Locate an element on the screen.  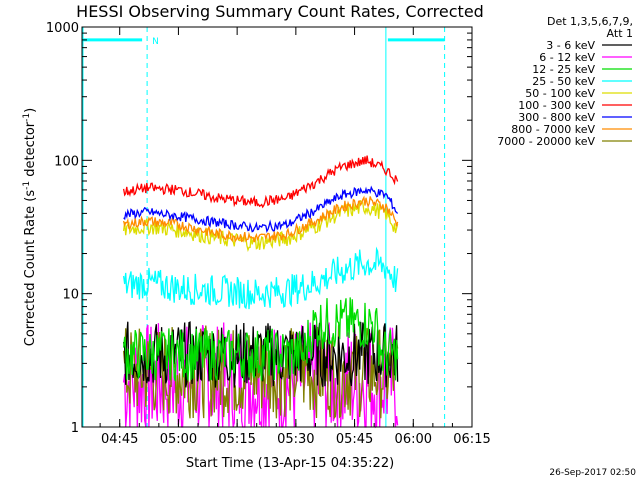
legend-label: 800 - 7000 keV is located at coordinates (553, 129).